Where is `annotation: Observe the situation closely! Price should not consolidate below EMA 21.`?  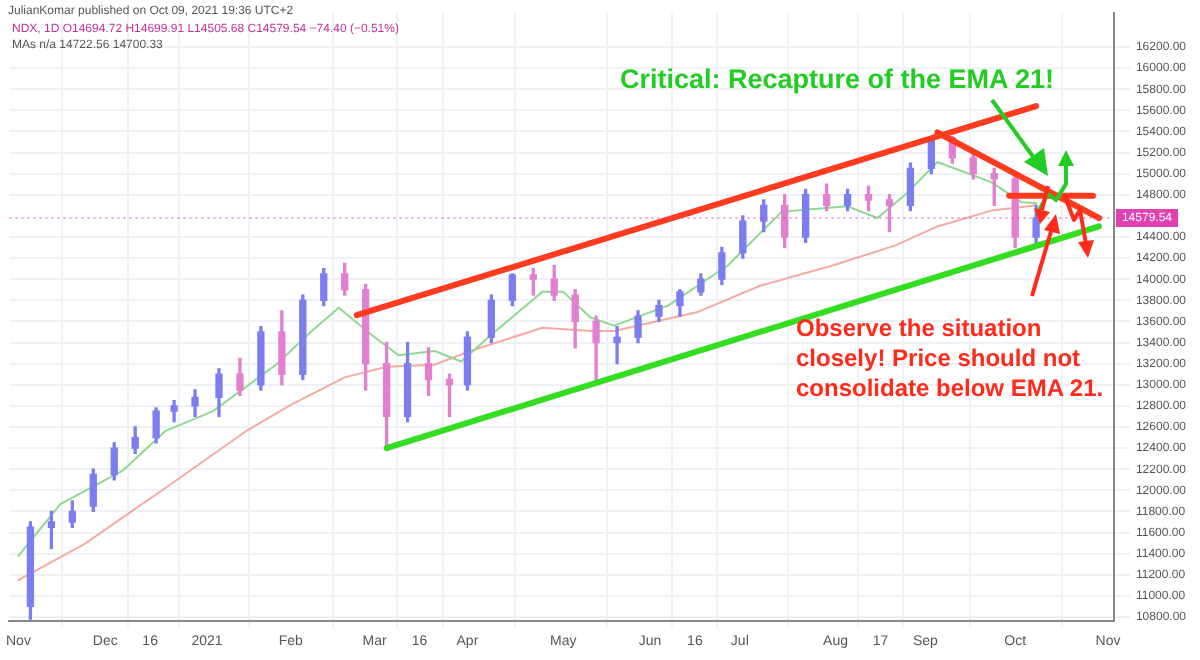
annotation: Observe the situation closely! Price should not consolidate below EMA 21. is located at coordinates (951, 359).